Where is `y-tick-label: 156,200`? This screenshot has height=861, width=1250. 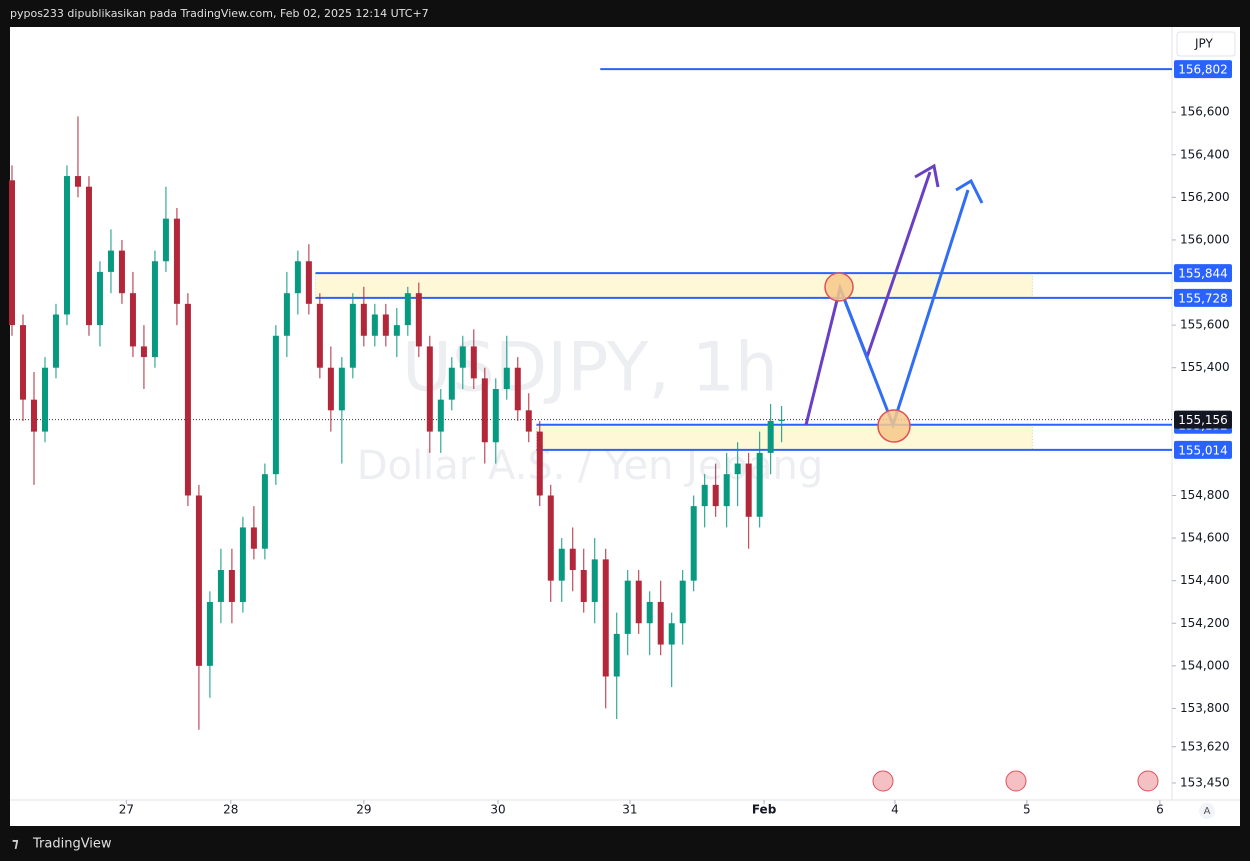
y-tick-label: 156,200 is located at coordinates (1205, 197).